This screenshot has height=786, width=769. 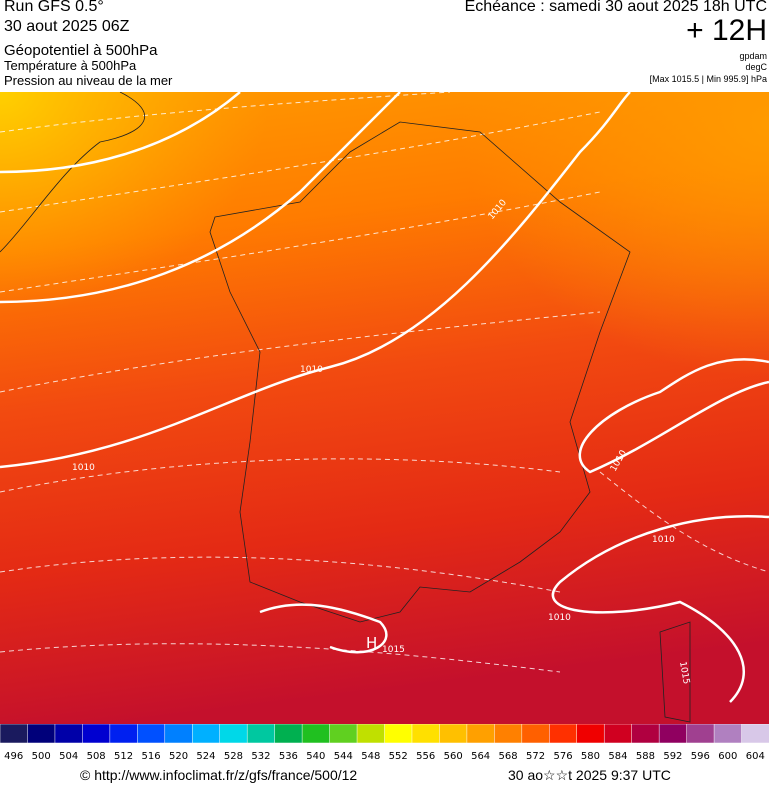 I want to click on unit: degC, so click(x=756, y=67).